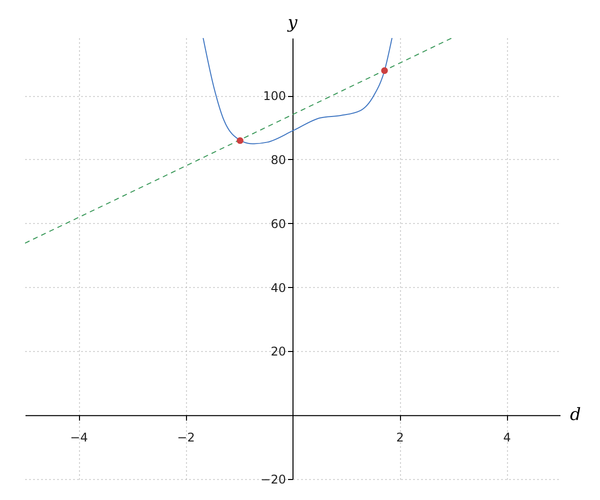  What do you see at coordinates (274, 96) in the screenshot?
I see `y-tick-label: 100` at bounding box center [274, 96].